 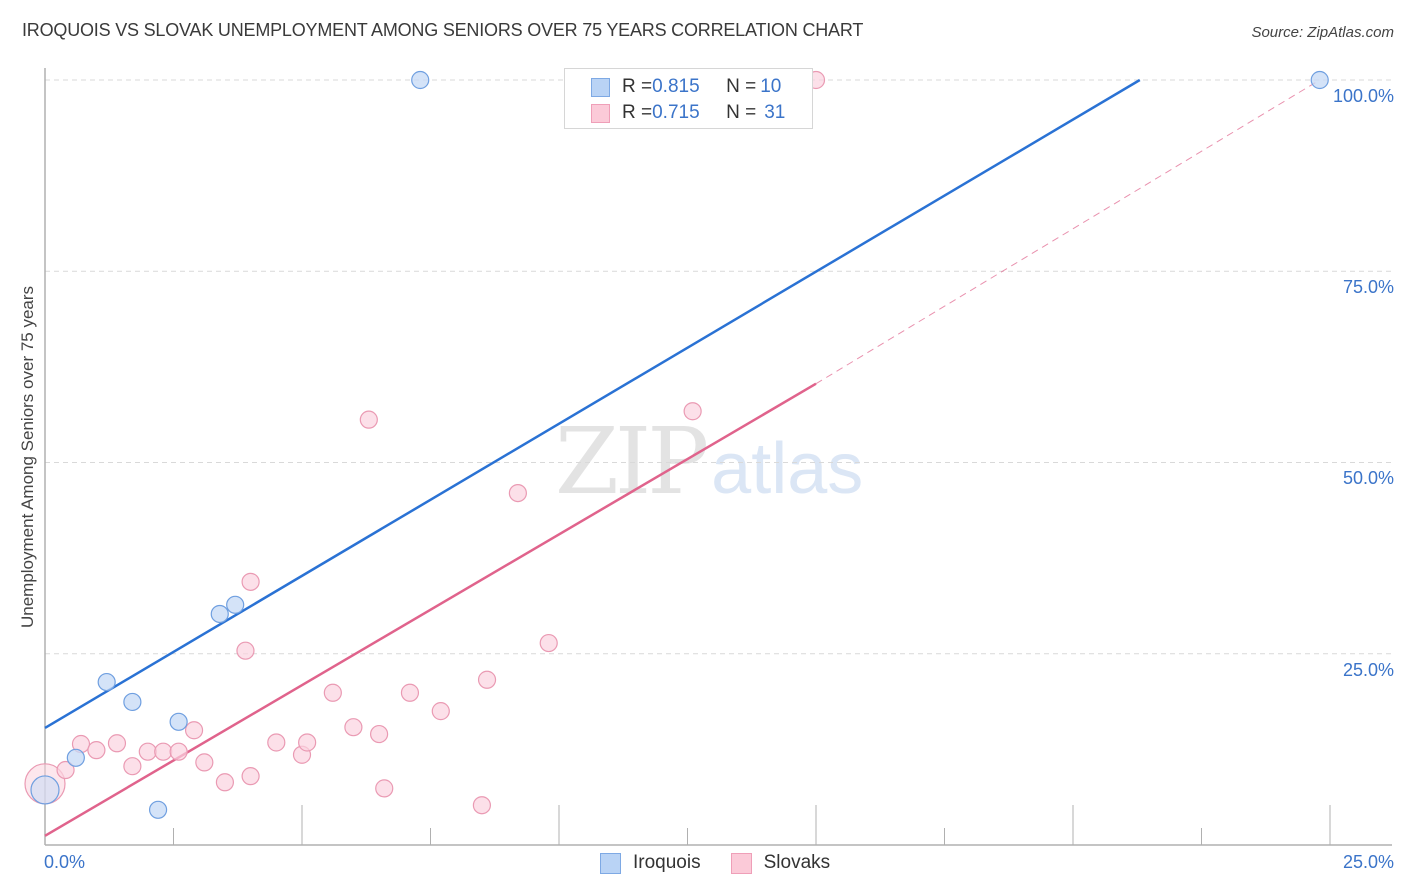 I want to click on r-value: 0.815, so click(x=676, y=86).